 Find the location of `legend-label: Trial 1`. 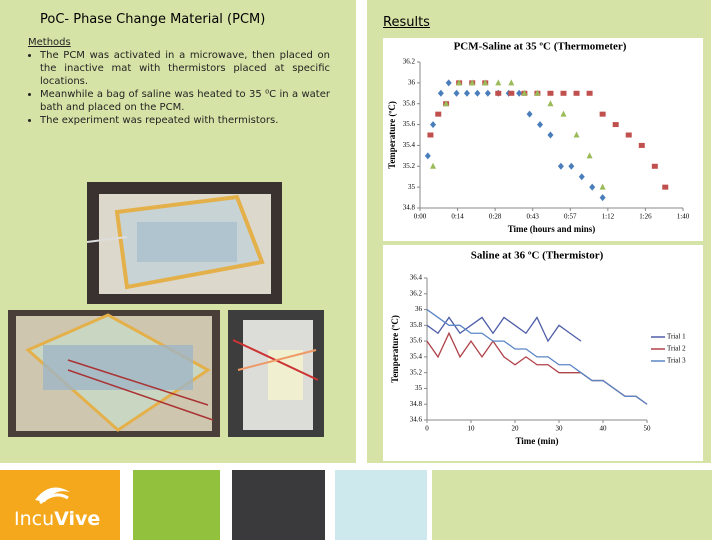

legend-label: Trial 1 is located at coordinates (676, 337).